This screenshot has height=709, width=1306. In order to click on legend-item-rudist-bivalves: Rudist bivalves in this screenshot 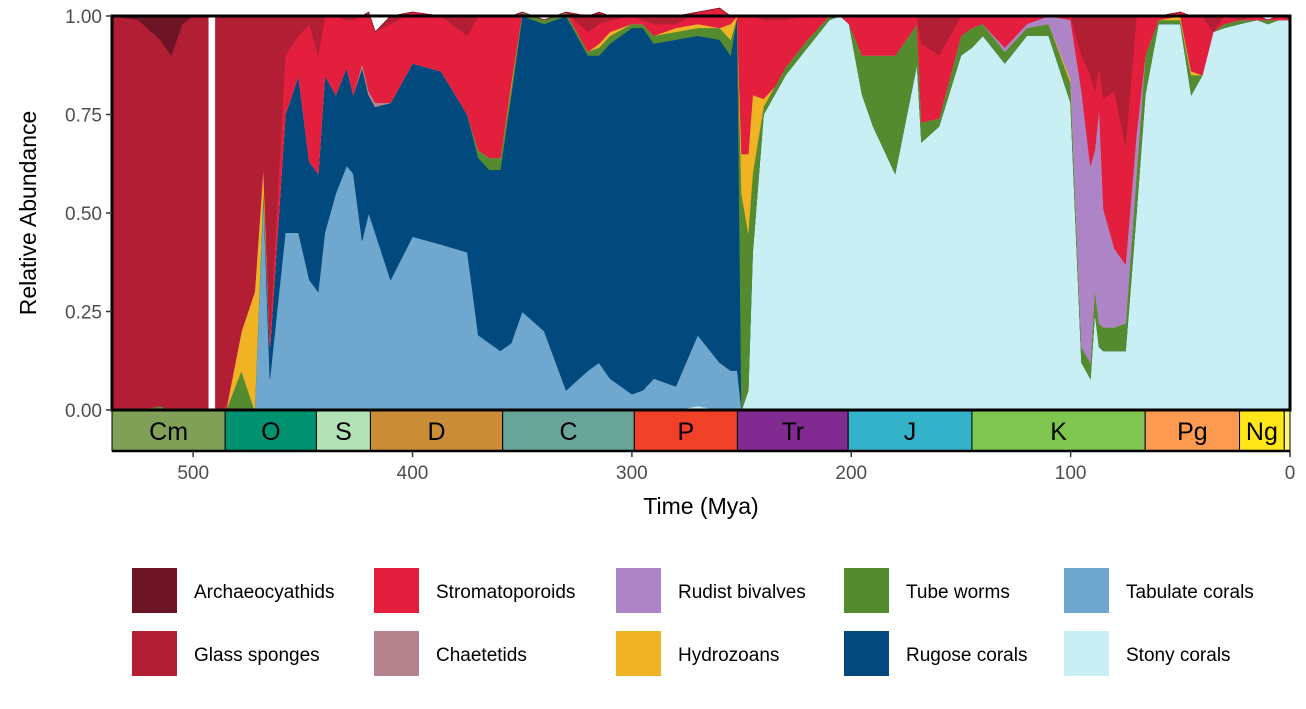, I will do `click(711, 590)`.